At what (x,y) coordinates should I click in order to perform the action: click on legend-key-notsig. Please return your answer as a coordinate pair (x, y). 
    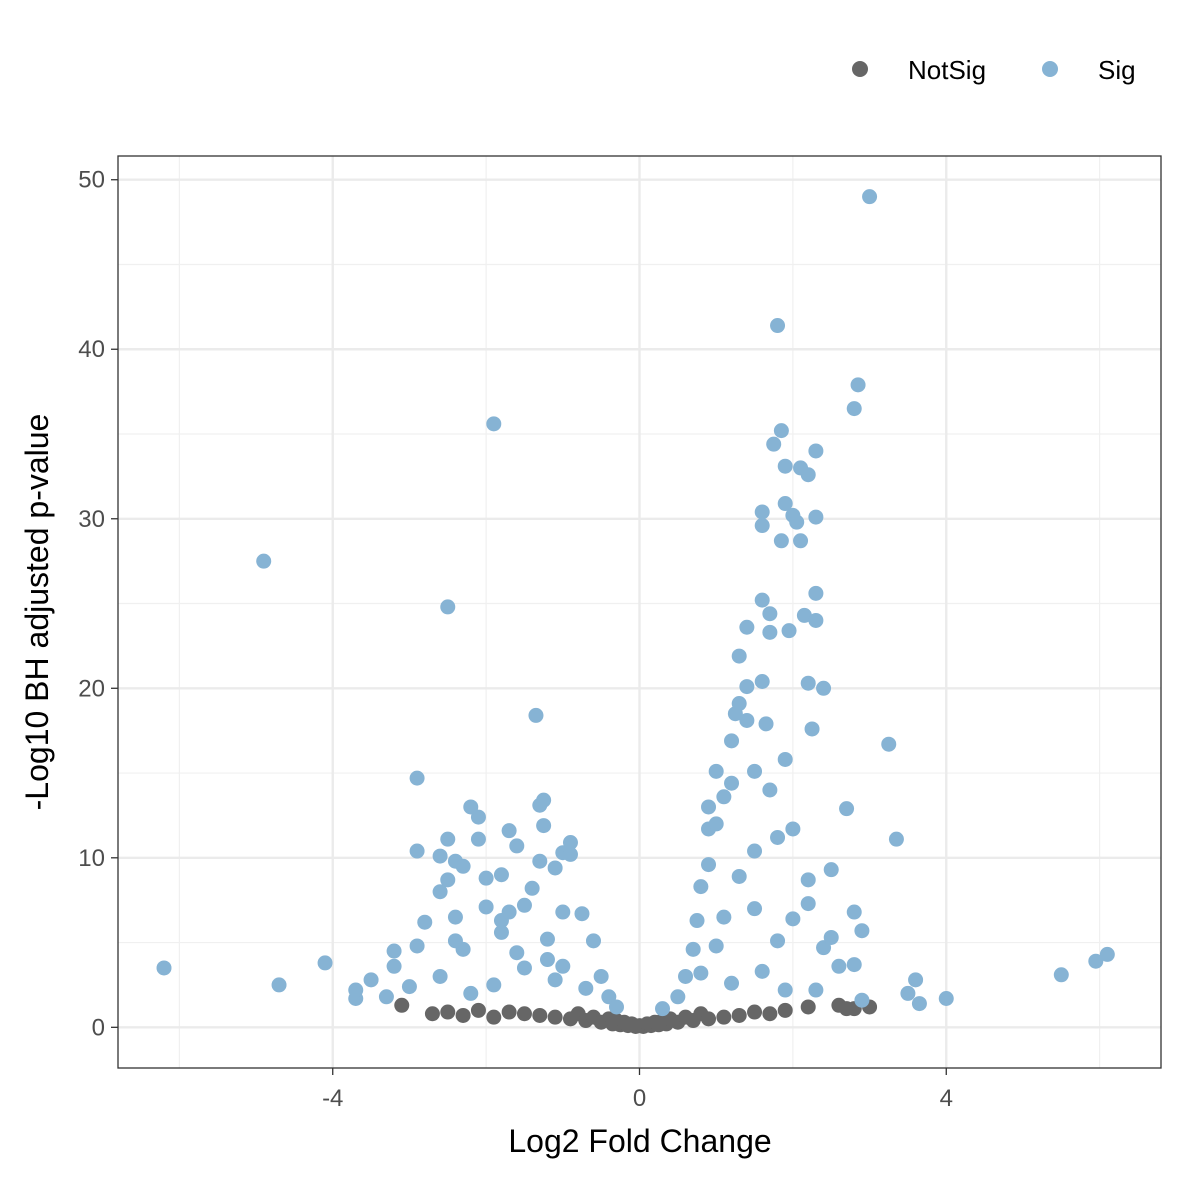
    Looking at the image, I should click on (860, 69).